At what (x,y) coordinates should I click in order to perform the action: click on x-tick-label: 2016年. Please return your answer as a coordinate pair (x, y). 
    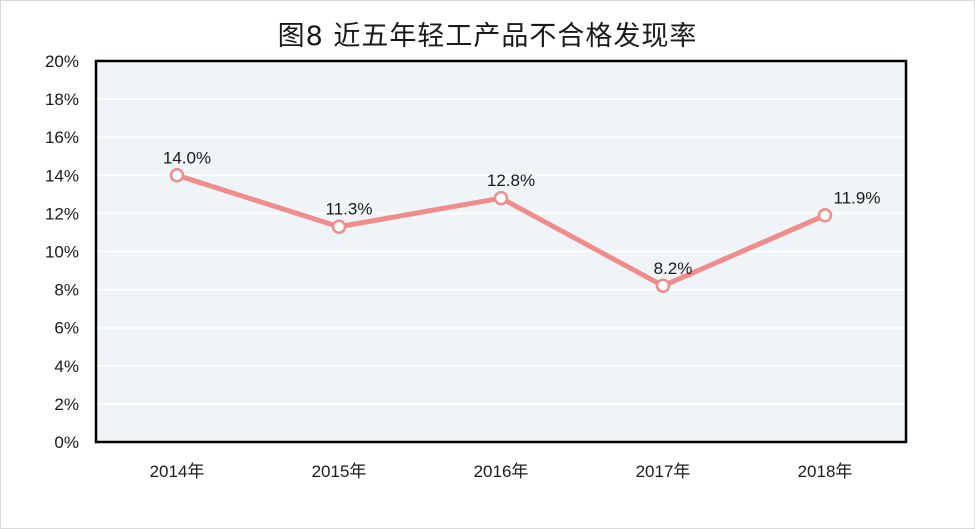
    Looking at the image, I should click on (501, 471).